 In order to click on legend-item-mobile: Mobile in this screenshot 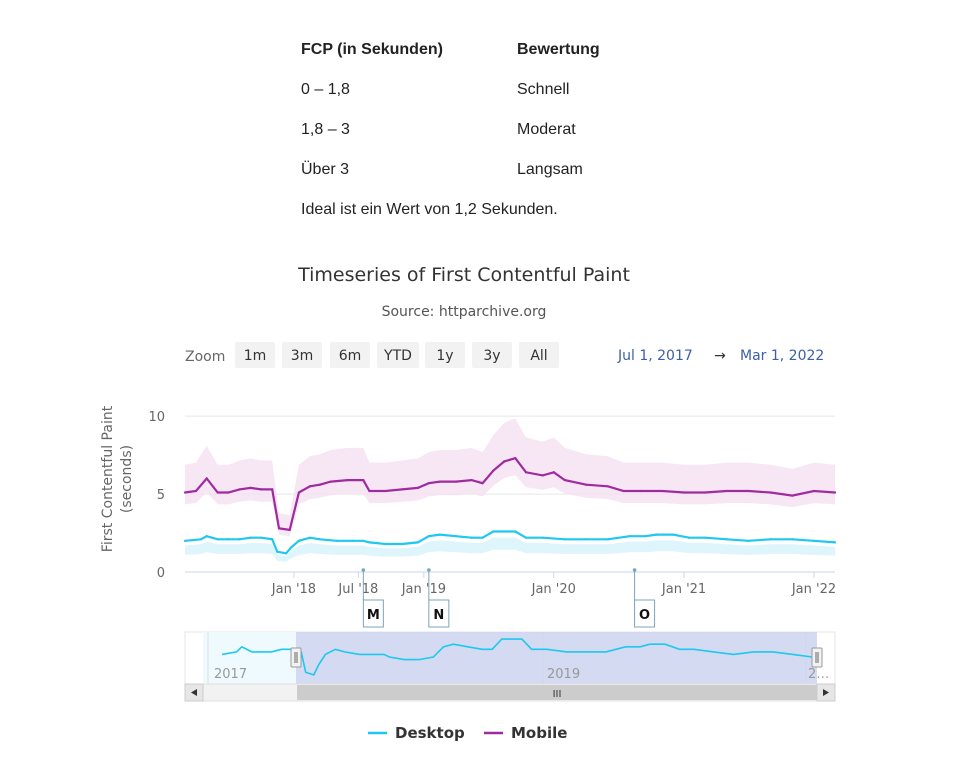, I will do `click(525, 733)`.